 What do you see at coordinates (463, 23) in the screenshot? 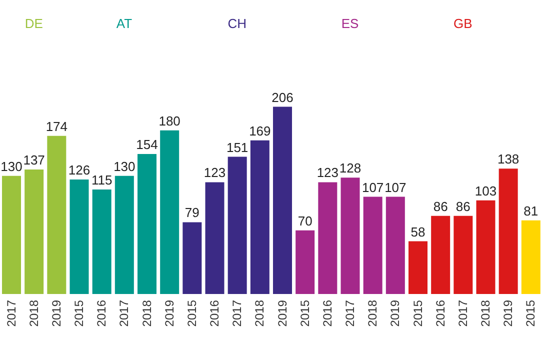
I see `text: GB` at bounding box center [463, 23].